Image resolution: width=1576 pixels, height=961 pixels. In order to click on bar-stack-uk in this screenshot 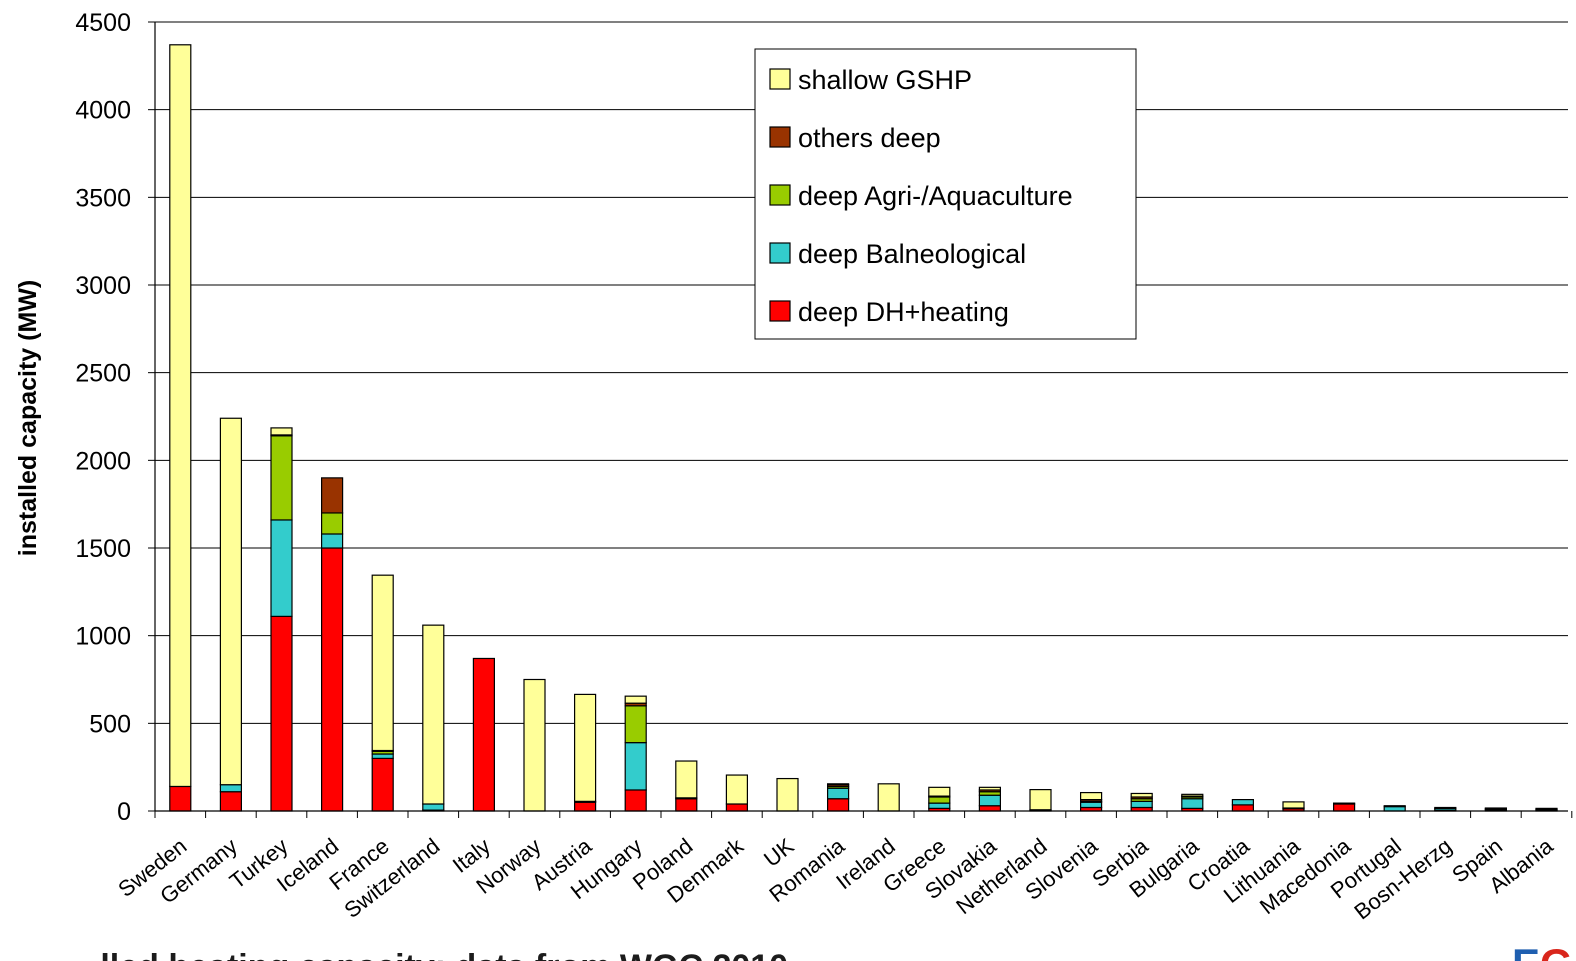, I will do `click(787, 794)`.